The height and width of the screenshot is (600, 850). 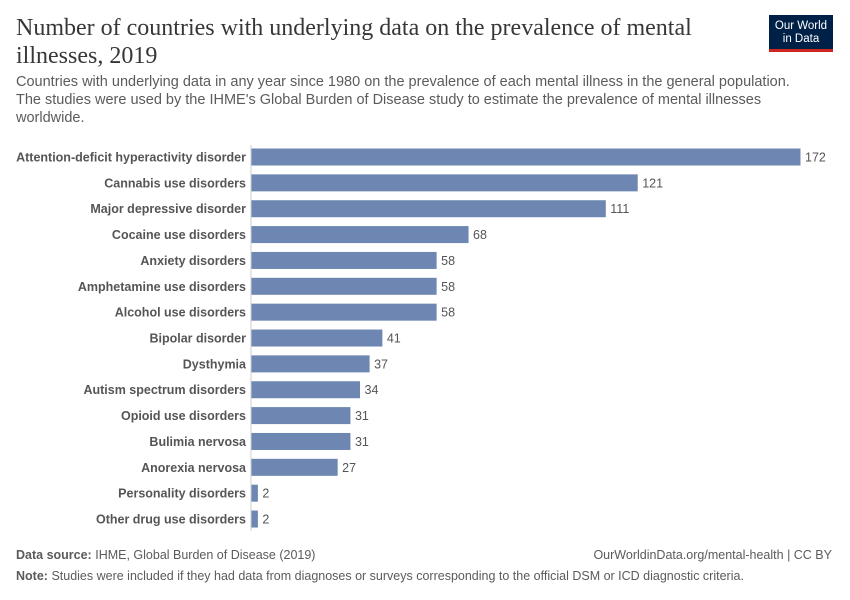 I want to click on note-label: Note:, so click(x=32, y=576).